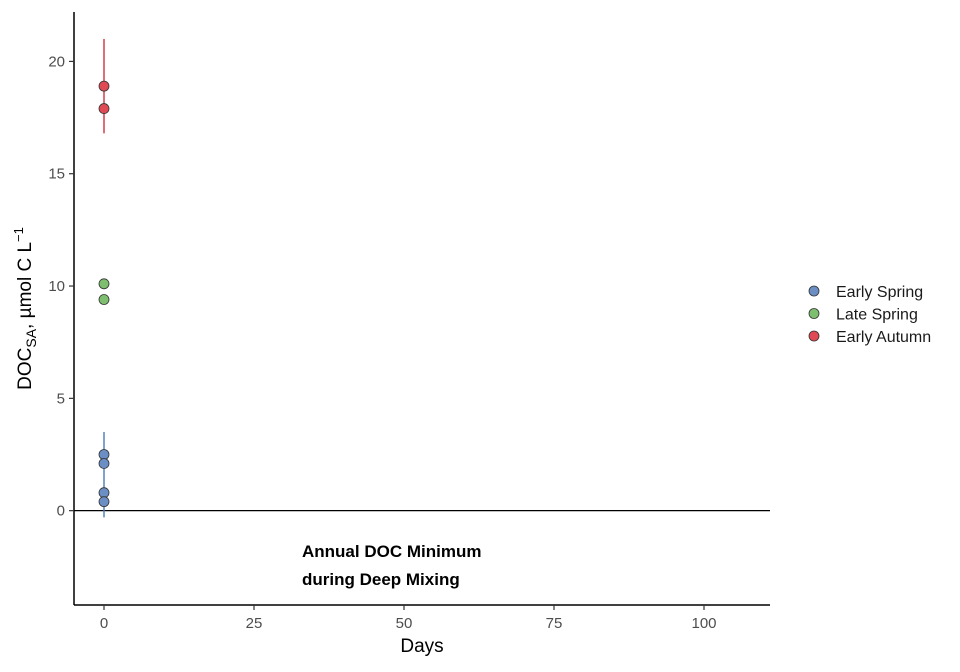 The image size is (960, 672). What do you see at coordinates (391, 551) in the screenshot?
I see `annotation-line-1: Annual DOC Minimum` at bounding box center [391, 551].